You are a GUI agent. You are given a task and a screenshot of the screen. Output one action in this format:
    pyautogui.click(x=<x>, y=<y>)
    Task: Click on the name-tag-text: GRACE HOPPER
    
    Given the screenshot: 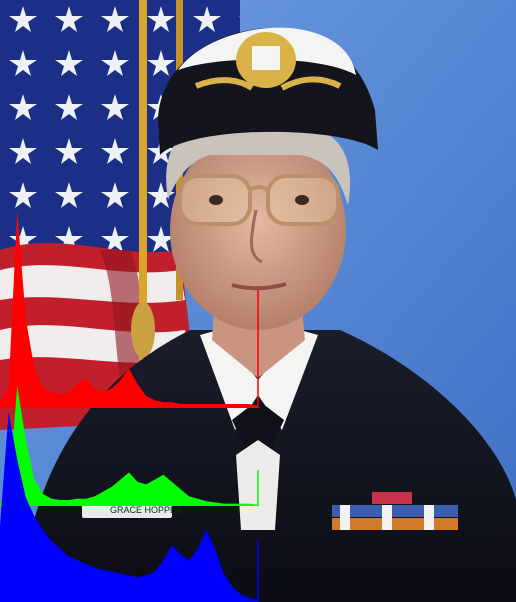 What is the action you would take?
    pyautogui.click(x=146, y=510)
    